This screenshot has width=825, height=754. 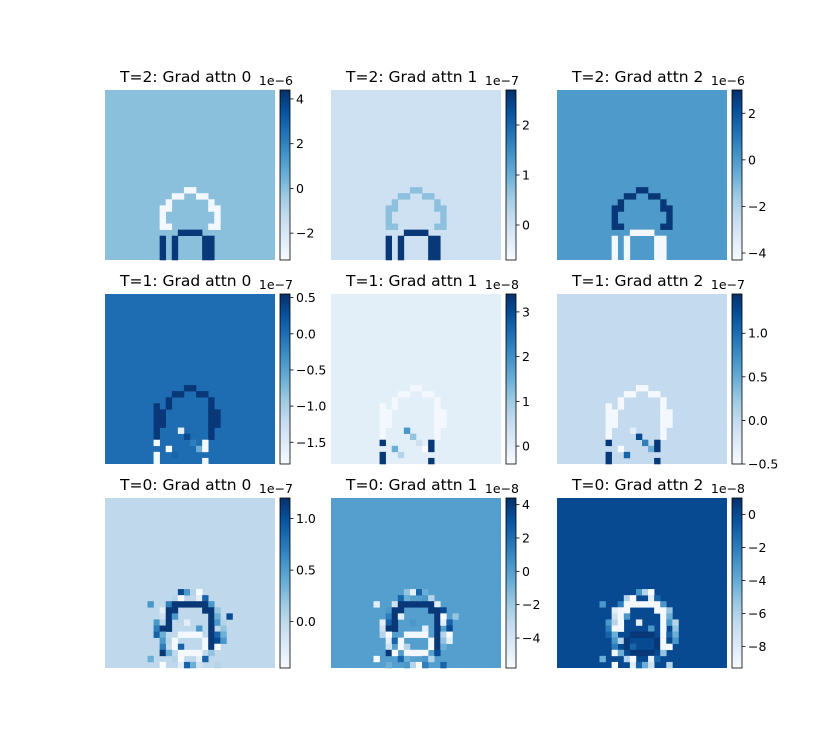 What do you see at coordinates (728, 80) in the screenshot?
I see `colorbar-exponent: 1e−6` at bounding box center [728, 80].